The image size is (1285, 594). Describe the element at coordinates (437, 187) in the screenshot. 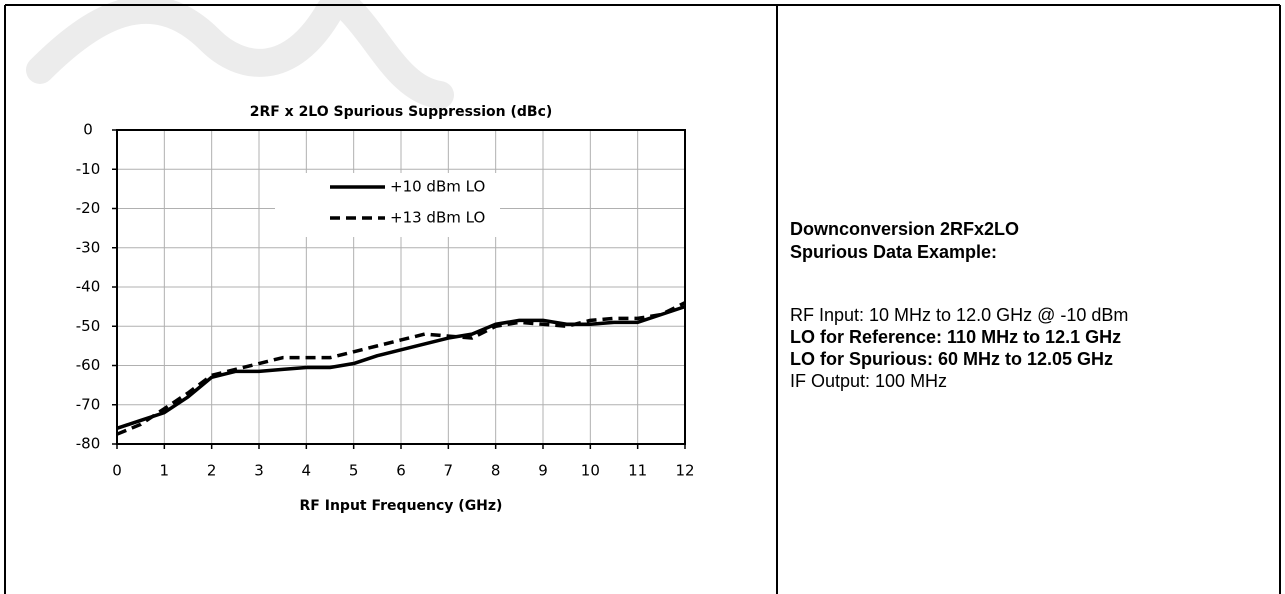

I see `legend-label: +10 dBm LO` at that location.